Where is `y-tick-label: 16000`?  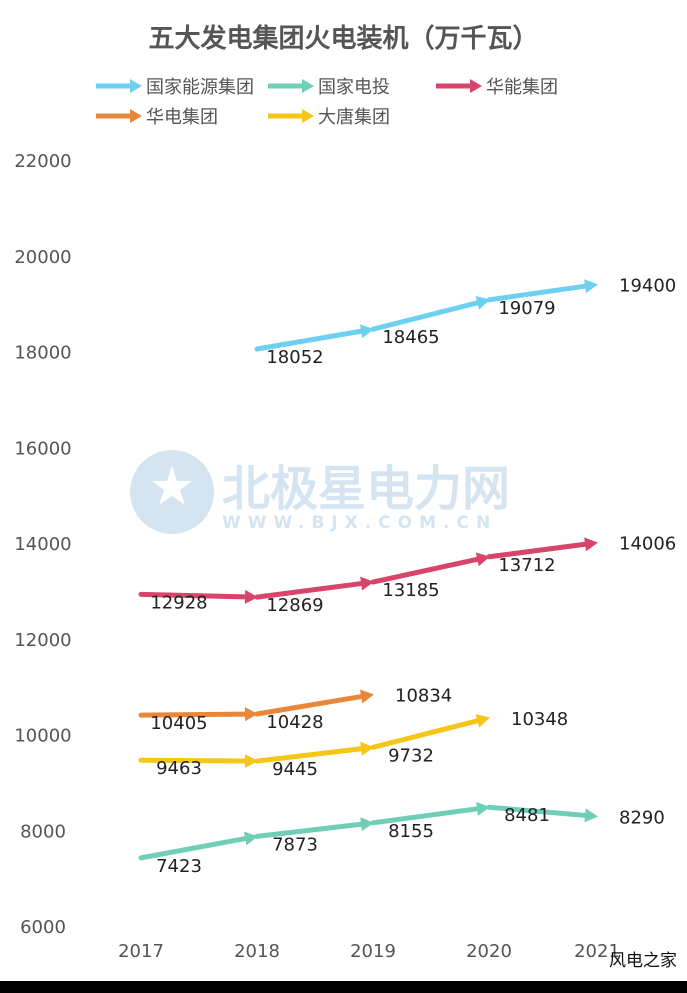
y-tick-label: 16000 is located at coordinates (42, 448).